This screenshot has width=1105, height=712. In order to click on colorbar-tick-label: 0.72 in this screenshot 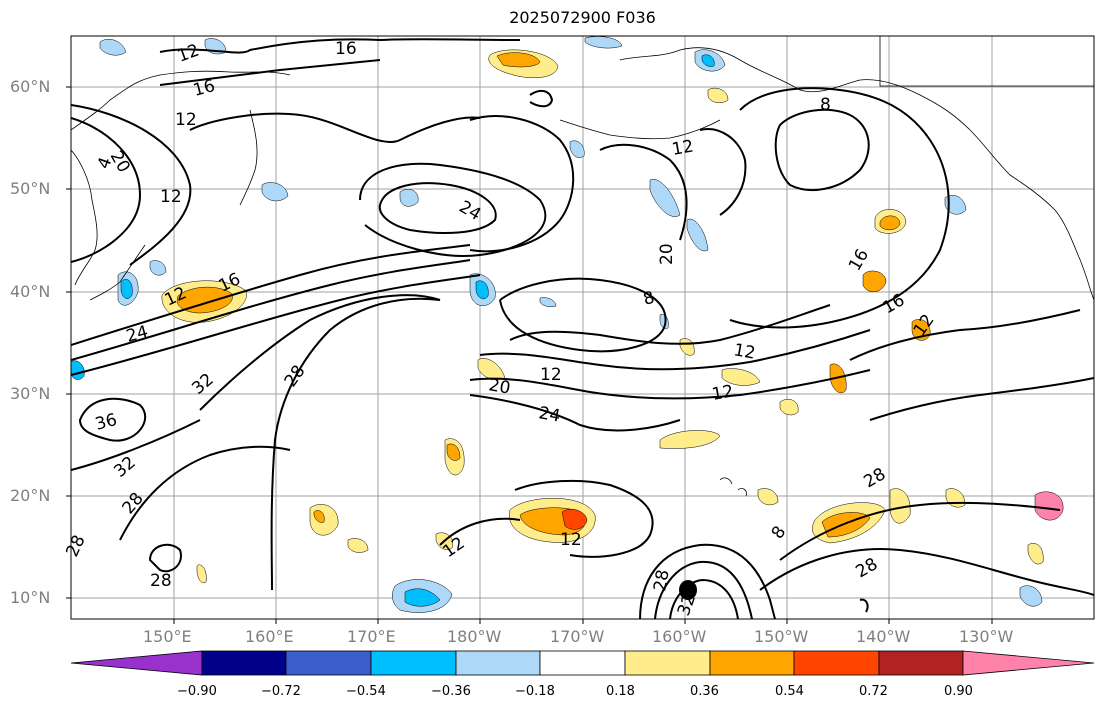, I will do `click(873, 691)`.